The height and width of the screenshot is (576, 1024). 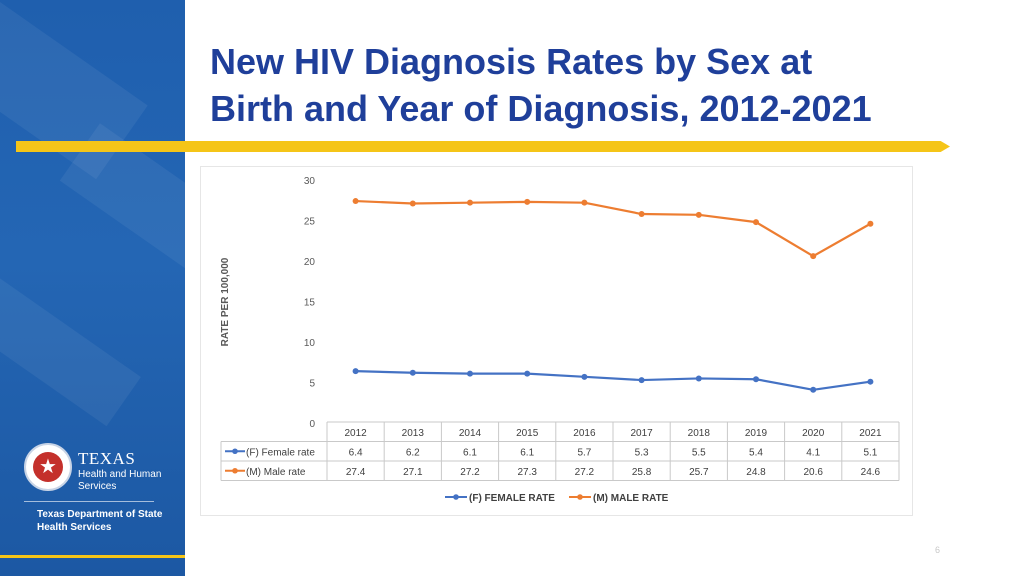 I want to click on x-category-label: 2015, so click(x=527, y=433).